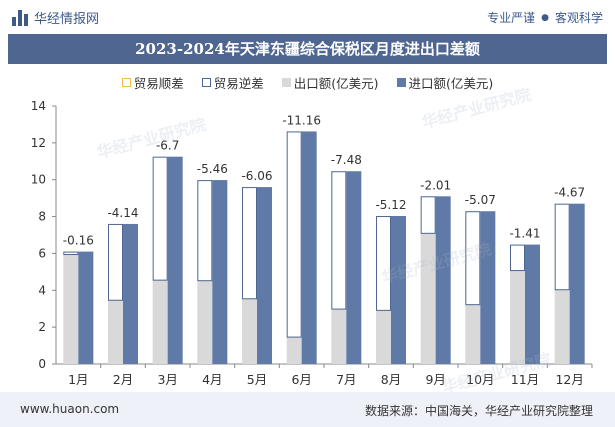 The height and width of the screenshot is (427, 615). Describe the element at coordinates (38, 106) in the screenshot. I see `y-tick-label: 14` at that location.